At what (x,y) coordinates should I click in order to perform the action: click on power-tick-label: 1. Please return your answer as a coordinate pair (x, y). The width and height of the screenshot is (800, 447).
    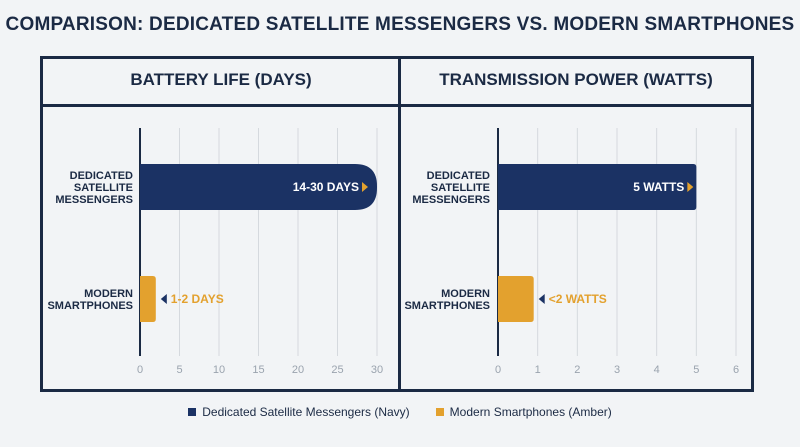
    Looking at the image, I should click on (538, 370).